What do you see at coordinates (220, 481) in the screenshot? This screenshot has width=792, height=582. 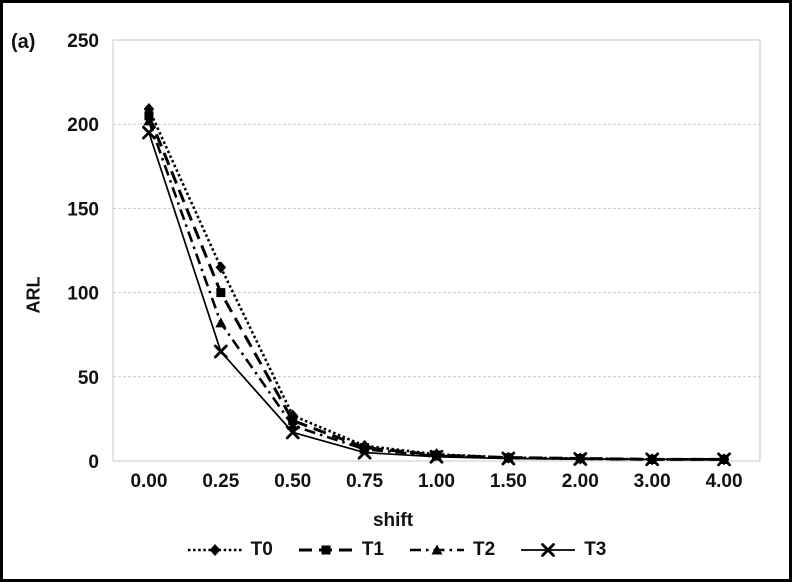 I see `x-tick-label-0.25: 0.25` at bounding box center [220, 481].